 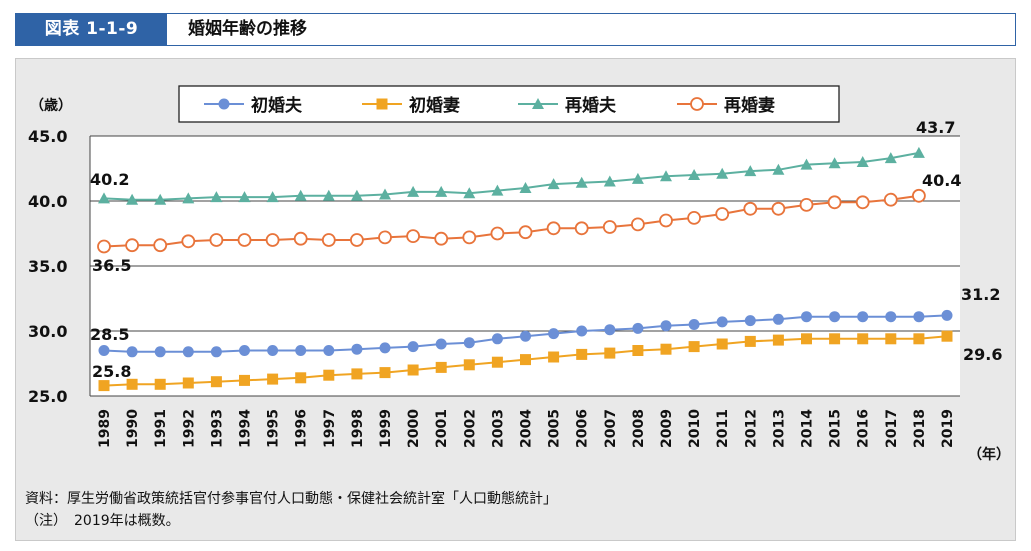 What do you see at coordinates (111, 265) in the screenshot?
I see `data-label: 36.5` at bounding box center [111, 265].